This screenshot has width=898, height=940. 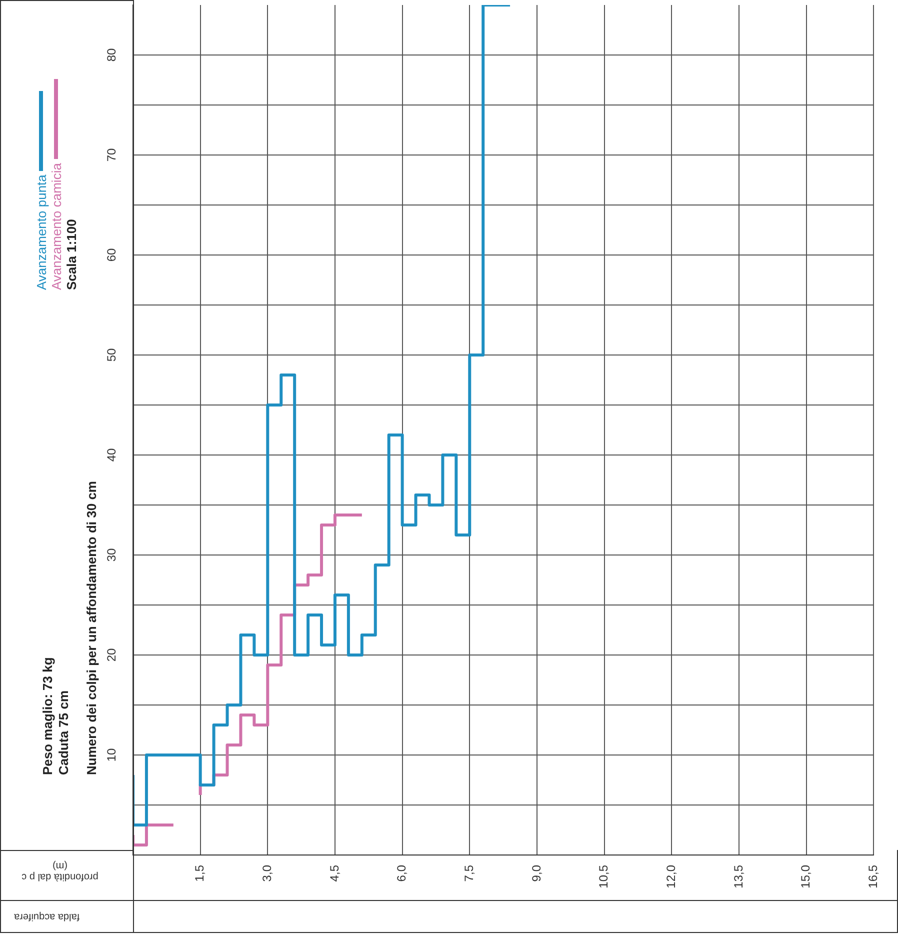 What do you see at coordinates (111, 755) in the screenshot?
I see `y-tick-label: 10` at bounding box center [111, 755].